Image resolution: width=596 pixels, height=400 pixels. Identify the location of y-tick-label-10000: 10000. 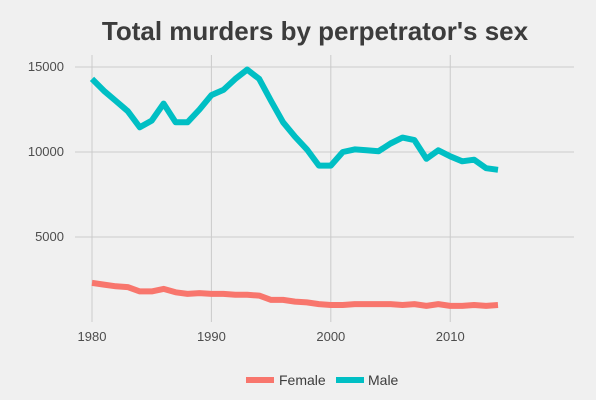
(46, 151).